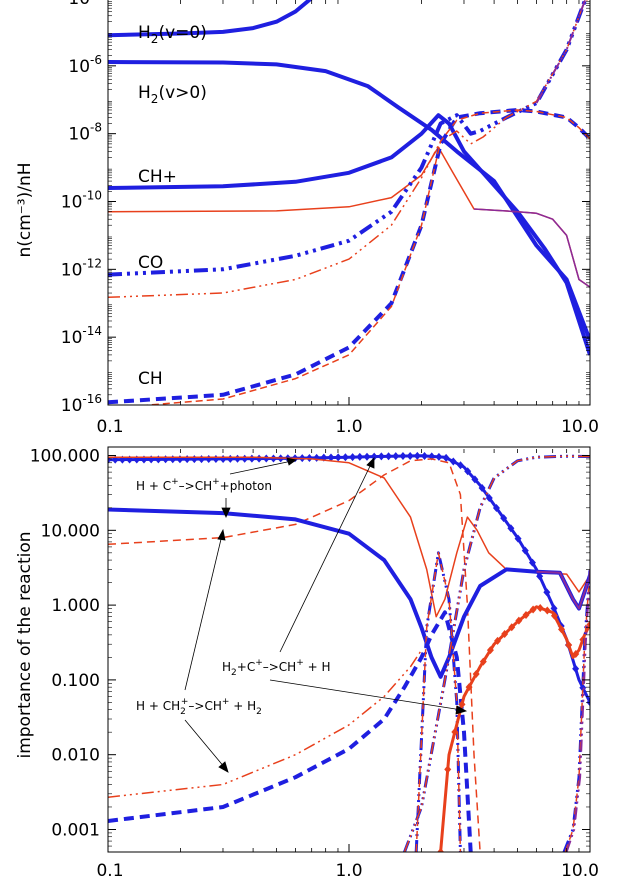 The image size is (623, 886). Describe the element at coordinates (157, 177) in the screenshot. I see `label-chp: CH+` at that location.